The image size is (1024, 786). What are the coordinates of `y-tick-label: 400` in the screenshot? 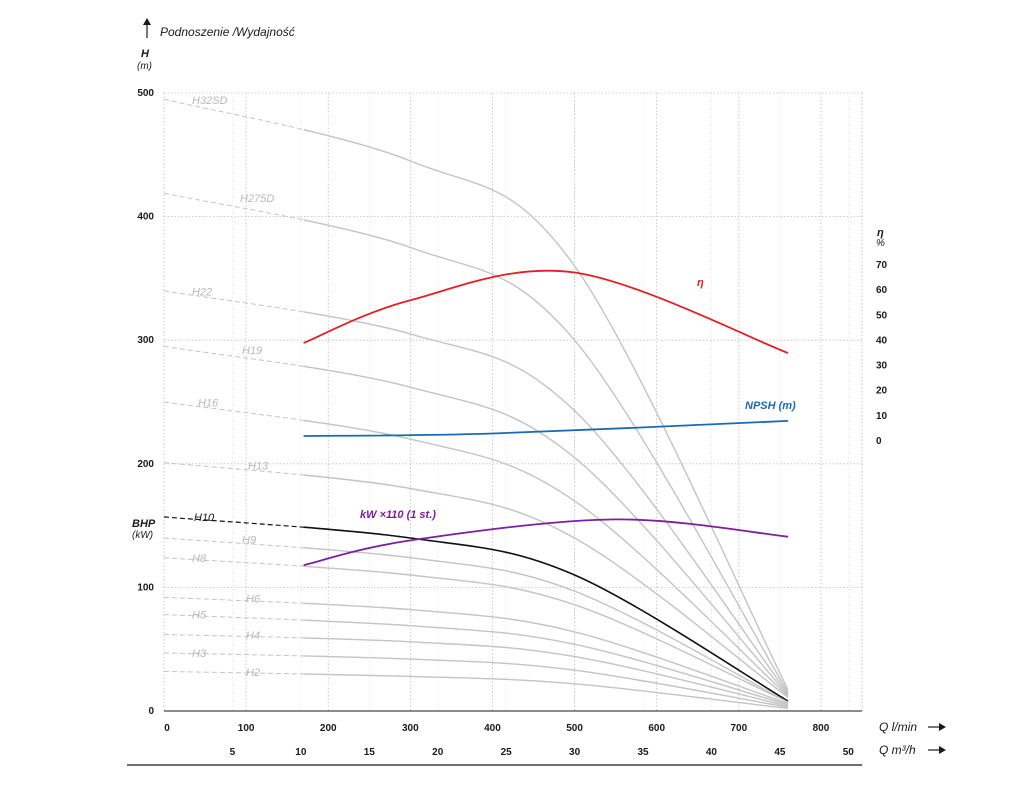 It's located at (145, 217).